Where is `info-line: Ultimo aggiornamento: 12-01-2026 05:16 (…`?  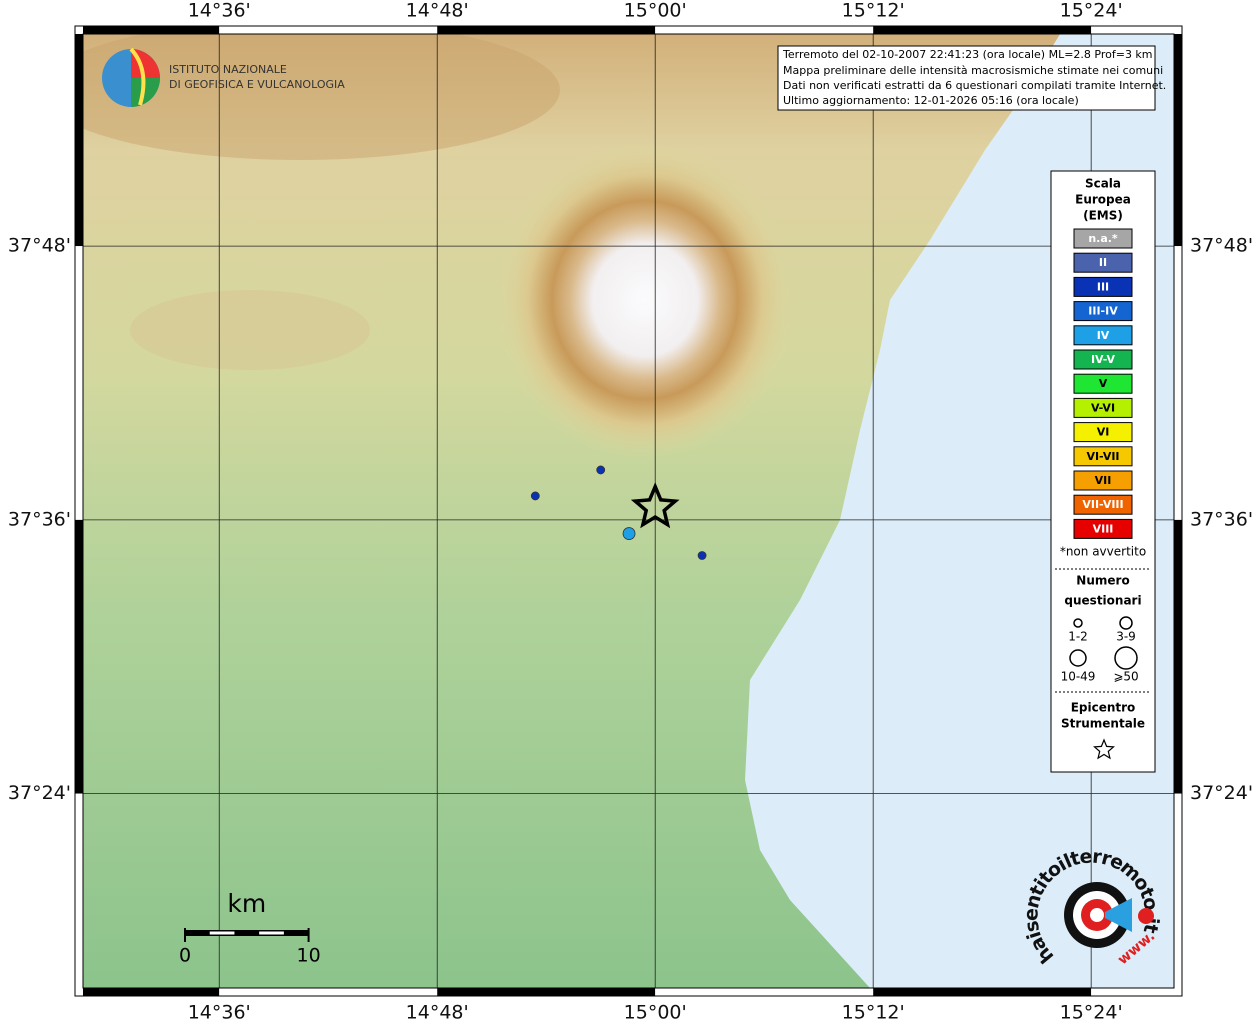 info-line: Ultimo aggiornamento: 12-01-2026 05:16 (… is located at coordinates (931, 100).